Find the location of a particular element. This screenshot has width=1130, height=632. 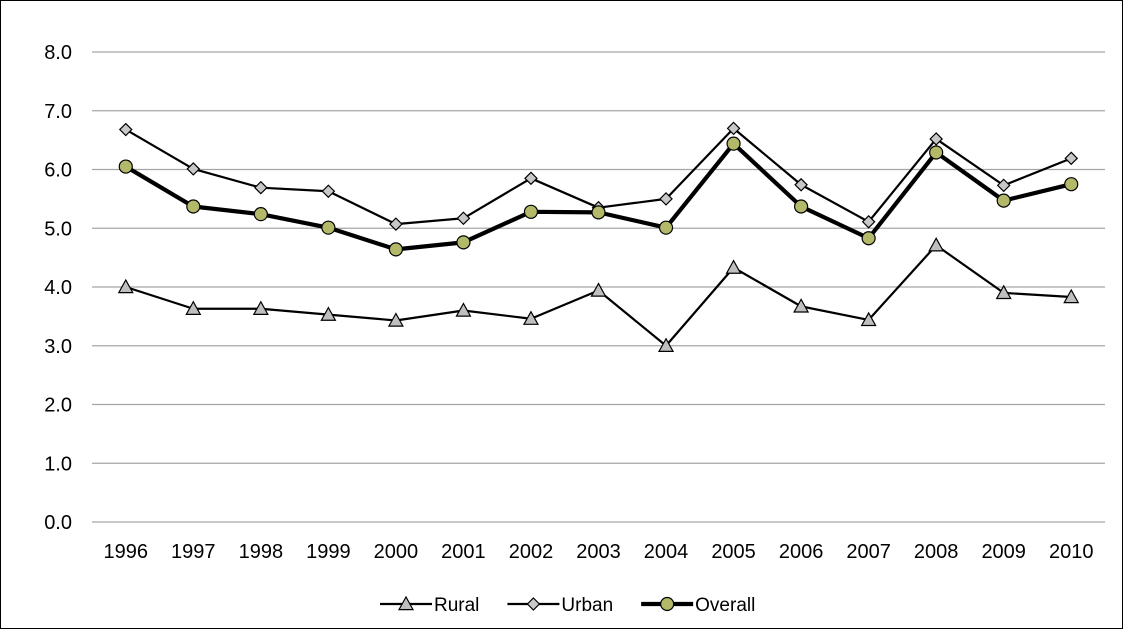

legend: Rural Urban Overall is located at coordinates (567, 605).